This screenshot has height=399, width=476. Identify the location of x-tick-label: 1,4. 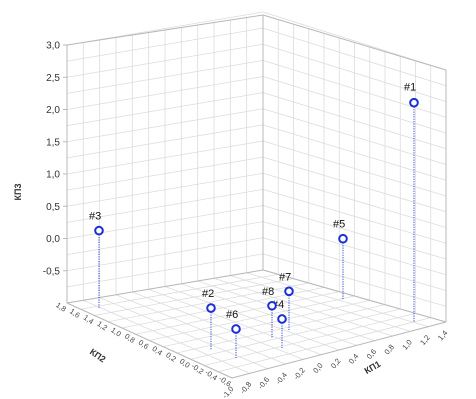
(443, 336).